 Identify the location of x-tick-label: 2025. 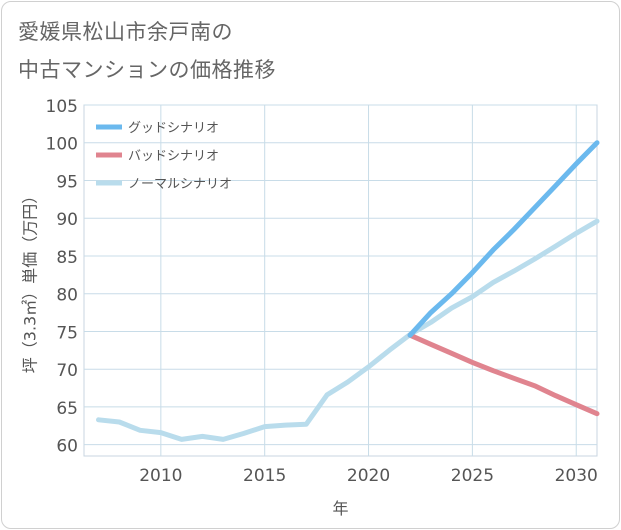
(472, 476).